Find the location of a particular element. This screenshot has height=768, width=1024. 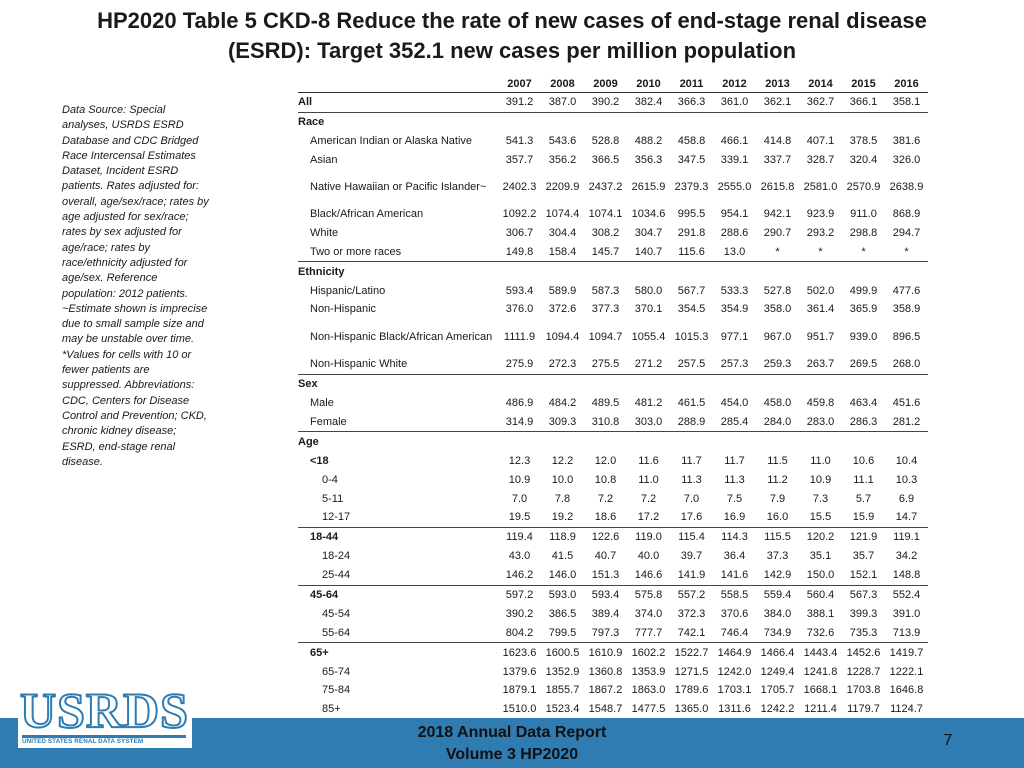

logo-wordmark: USRDS is located at coordinates (104, 710).